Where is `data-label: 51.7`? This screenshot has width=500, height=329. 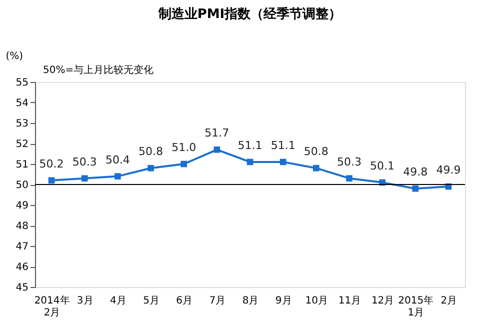 data-label: 51.7 is located at coordinates (217, 133).